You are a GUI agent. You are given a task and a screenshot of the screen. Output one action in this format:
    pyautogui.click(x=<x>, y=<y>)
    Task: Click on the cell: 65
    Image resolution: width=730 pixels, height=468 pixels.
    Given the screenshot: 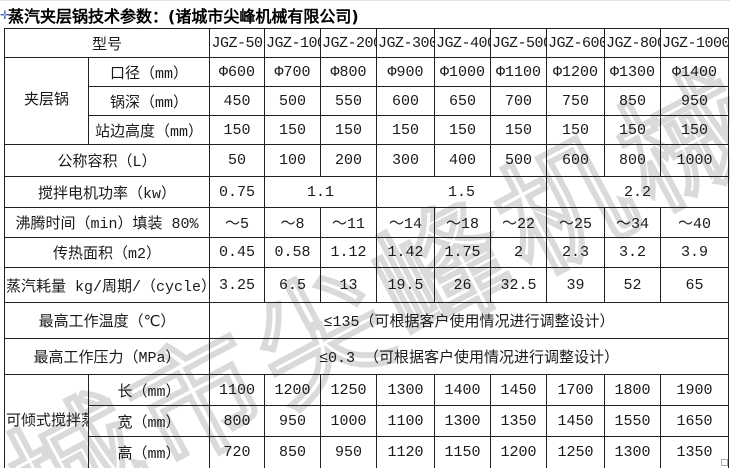 What is the action you would take?
    pyautogui.click(x=695, y=285)
    